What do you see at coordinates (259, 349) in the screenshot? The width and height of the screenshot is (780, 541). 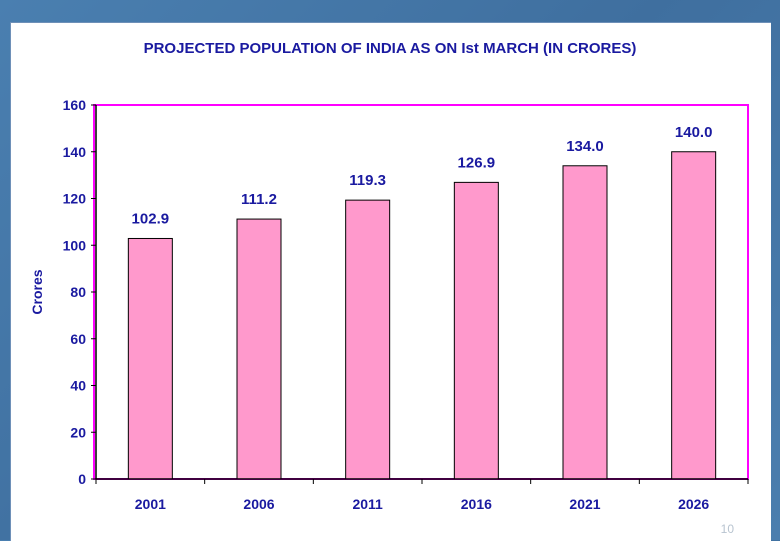 I see `bar-2006` at bounding box center [259, 349].